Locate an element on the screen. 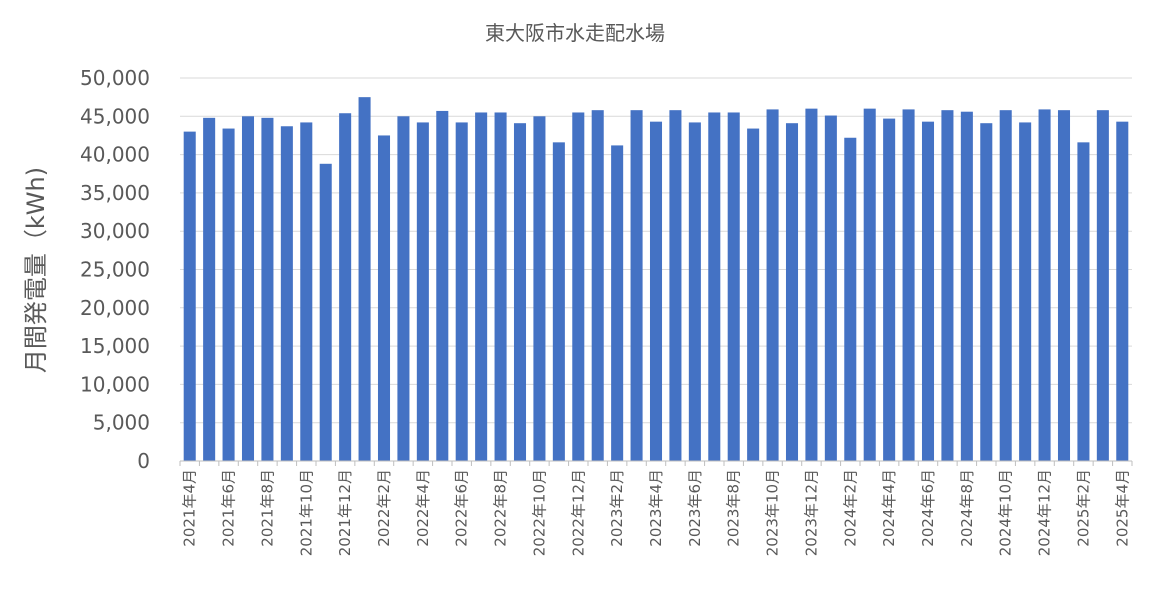 The width and height of the screenshot is (1150, 600). x-tick-label: 2024年6月 is located at coordinates (928, 508).